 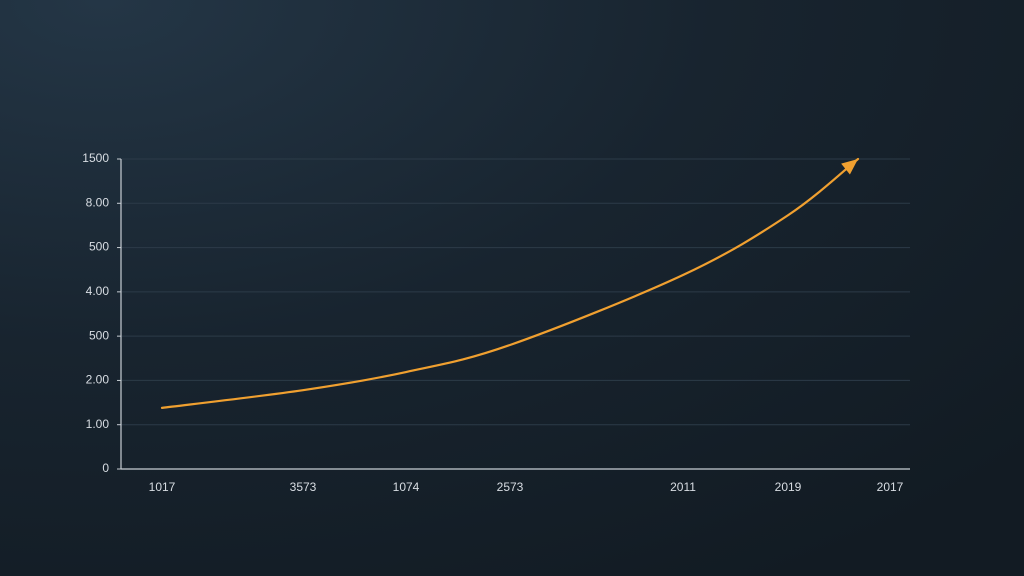 What do you see at coordinates (98, 202) in the screenshot?
I see `y-tick-label: 8.00` at bounding box center [98, 202].